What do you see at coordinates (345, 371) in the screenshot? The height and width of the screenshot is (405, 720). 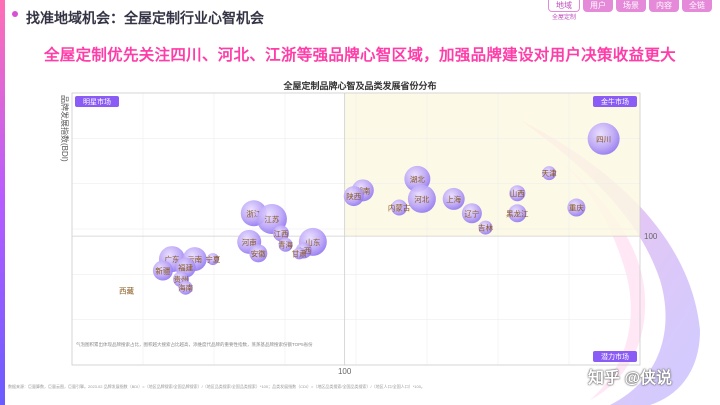 I see `x-tick-label: 100` at bounding box center [345, 371].